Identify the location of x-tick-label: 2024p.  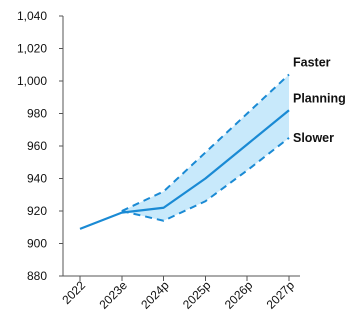
(155, 295).